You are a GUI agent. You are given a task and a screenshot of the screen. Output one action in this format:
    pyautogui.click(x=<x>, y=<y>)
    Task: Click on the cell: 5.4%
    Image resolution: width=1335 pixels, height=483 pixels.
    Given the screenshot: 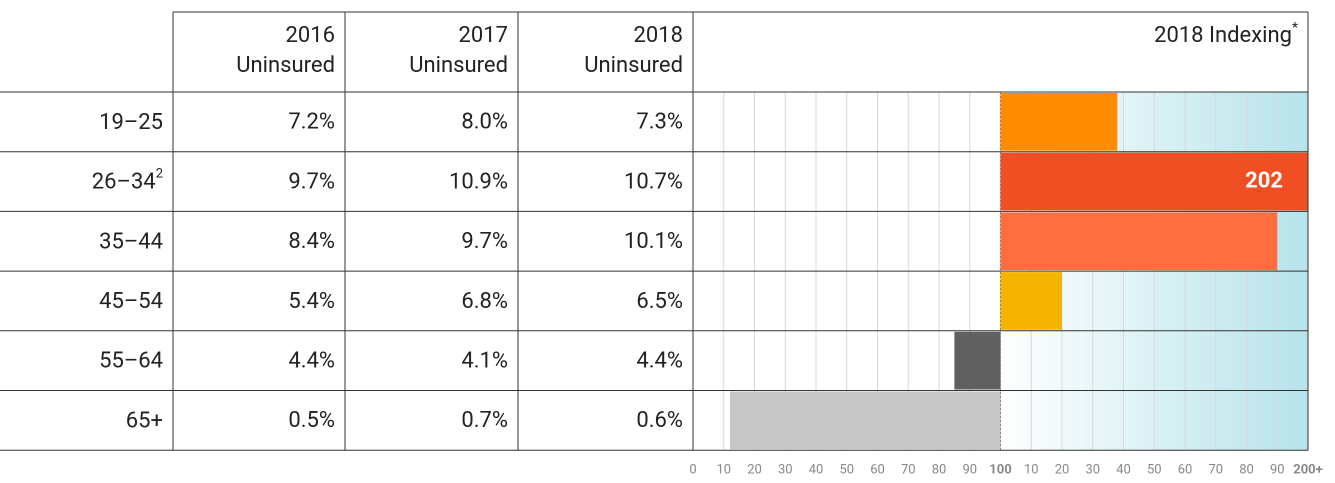 What is the action you would take?
    pyautogui.click(x=311, y=301)
    